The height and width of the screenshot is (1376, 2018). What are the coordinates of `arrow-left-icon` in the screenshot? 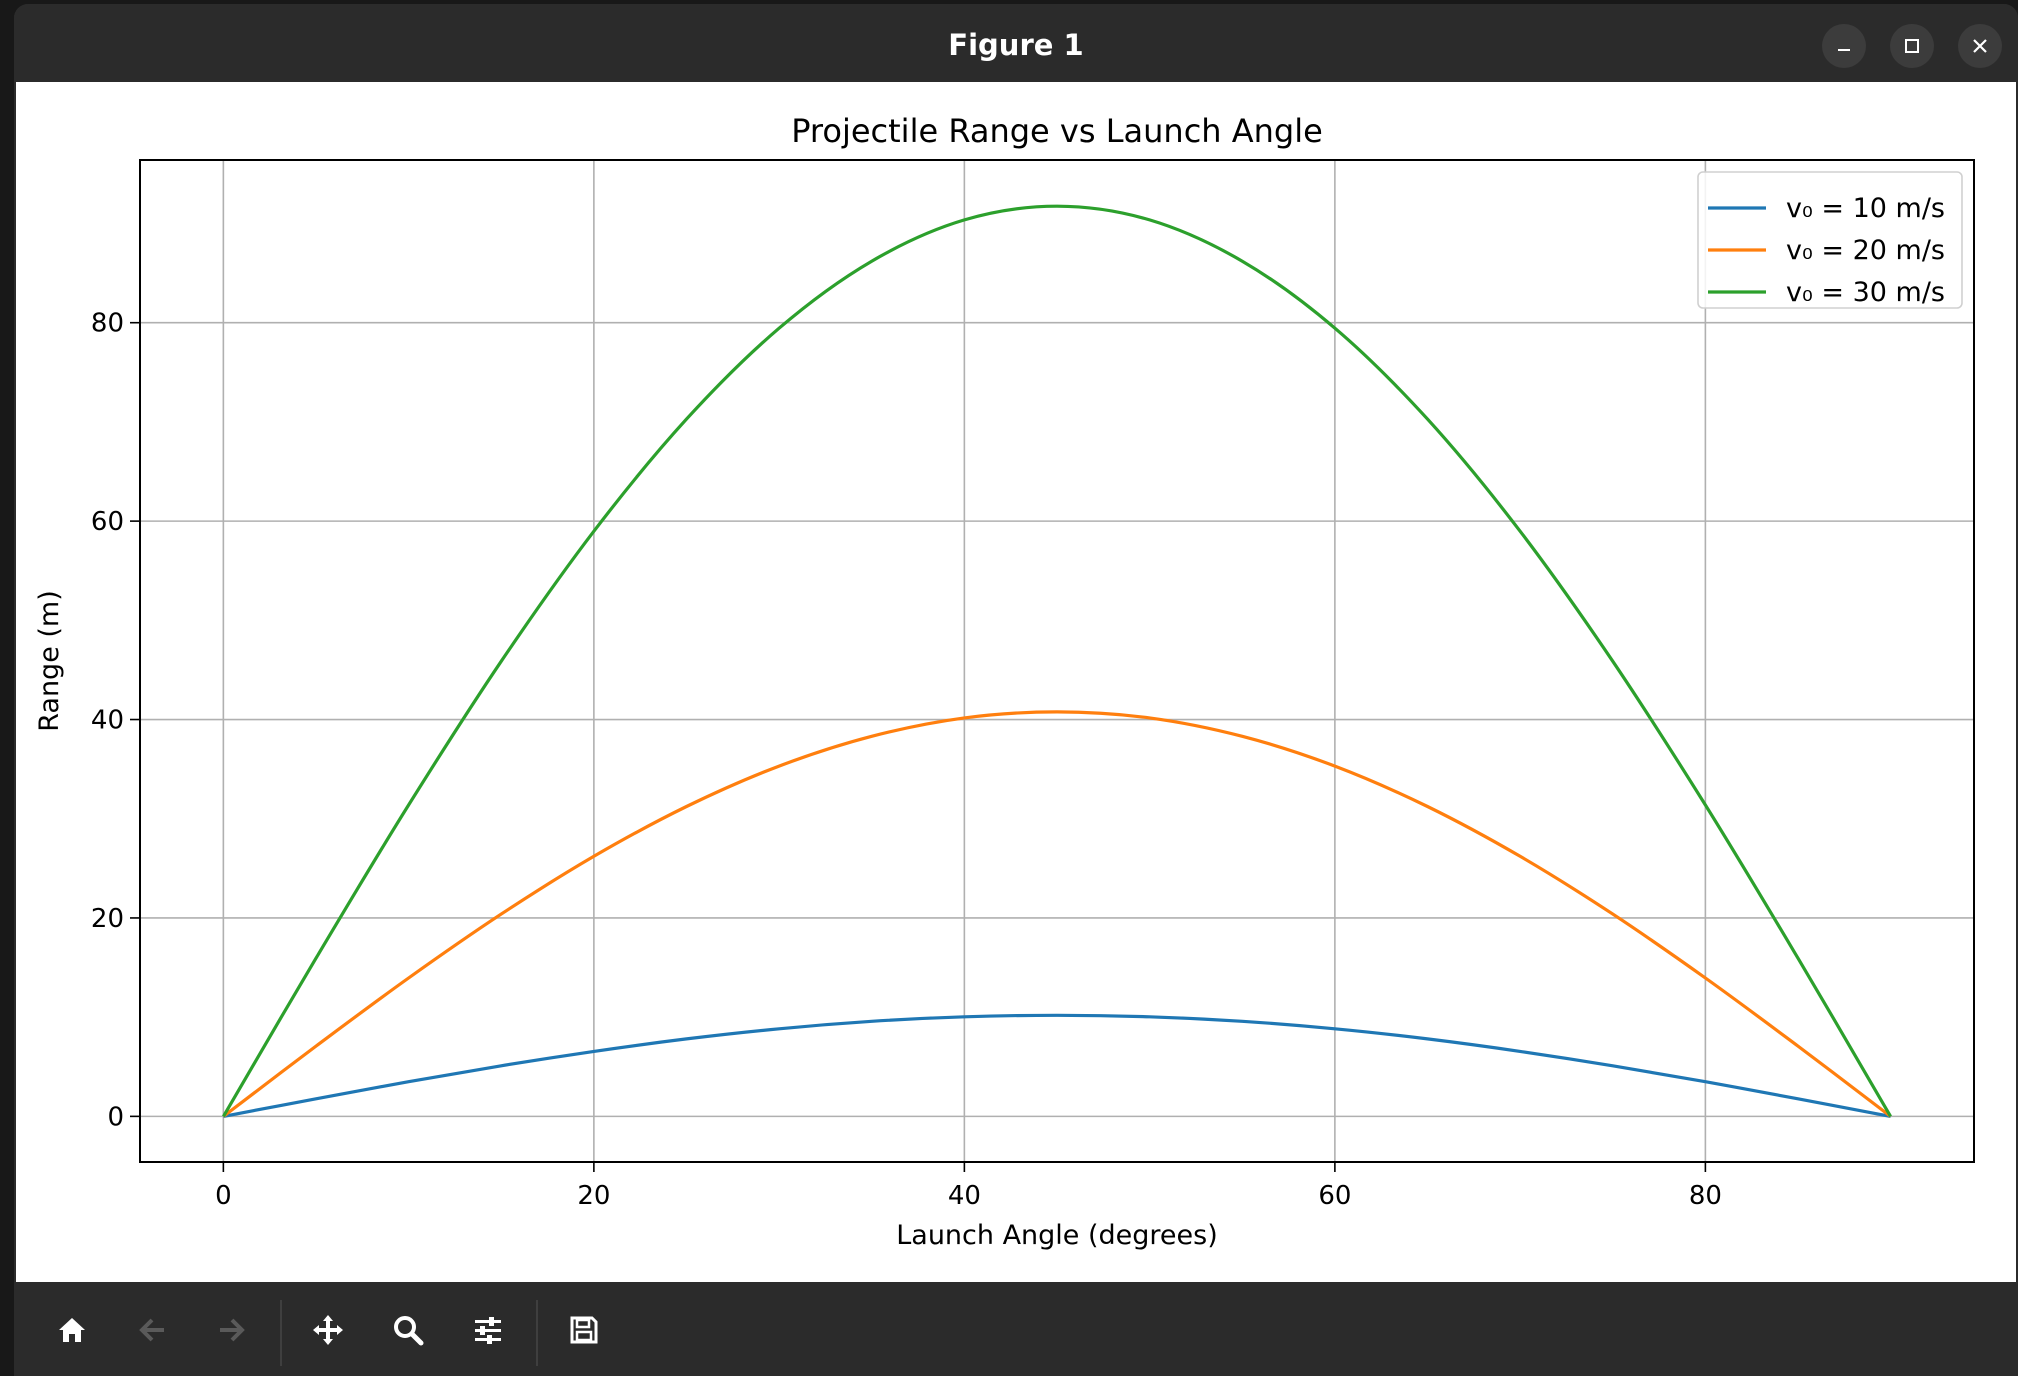 It's located at (151, 1330).